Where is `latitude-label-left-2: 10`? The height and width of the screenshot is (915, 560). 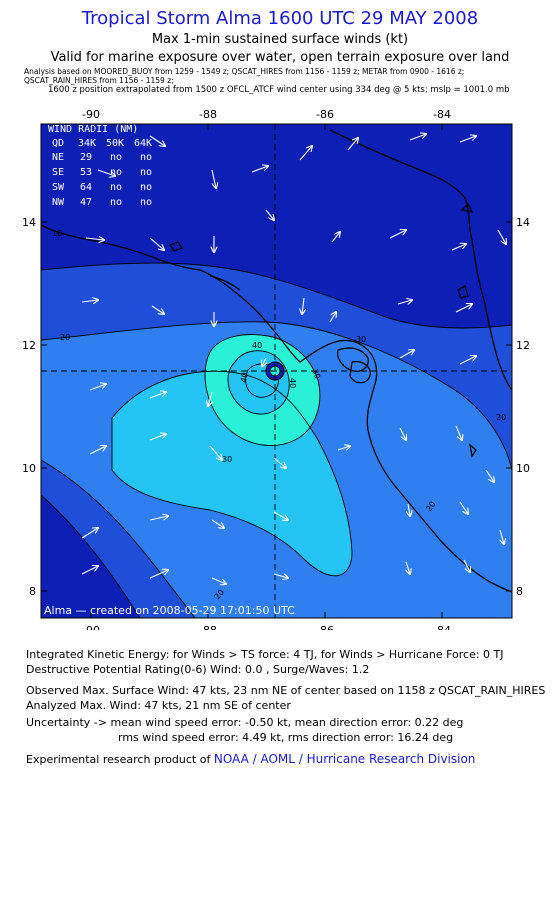 latitude-label-left-2: 10 is located at coordinates (29, 468).